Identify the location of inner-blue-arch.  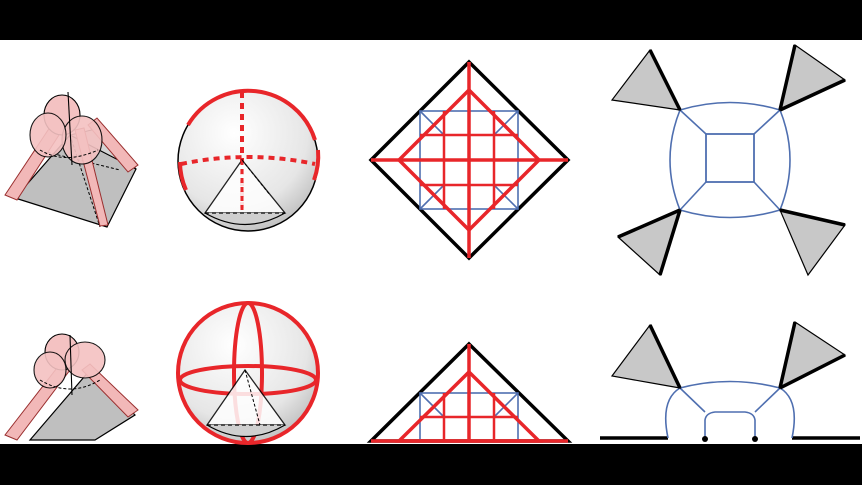
(730, 424).